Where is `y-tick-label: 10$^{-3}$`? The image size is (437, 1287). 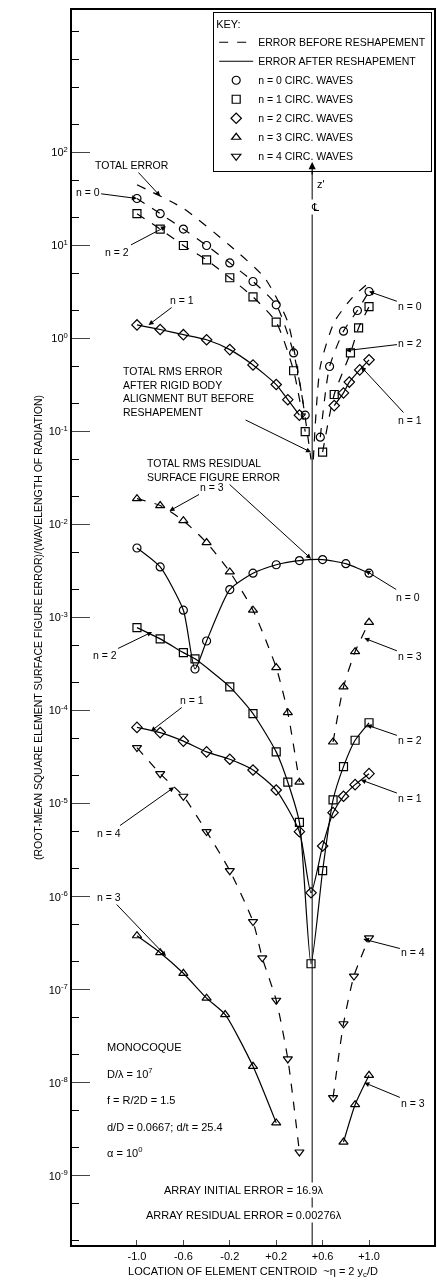
y-tick-label: 10$^{-3}$ is located at coordinates (58, 616).